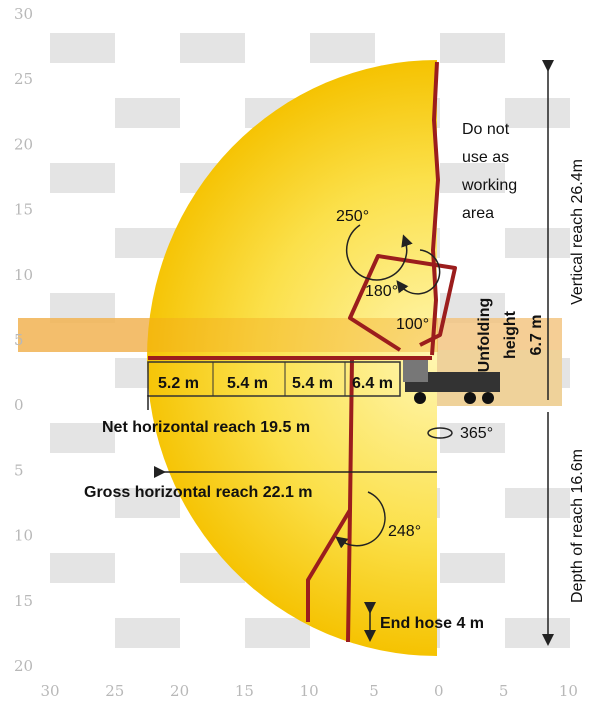 The image size is (604, 706). Describe the element at coordinates (244, 691) in the screenshot. I see `x-axis-label: 15` at that location.